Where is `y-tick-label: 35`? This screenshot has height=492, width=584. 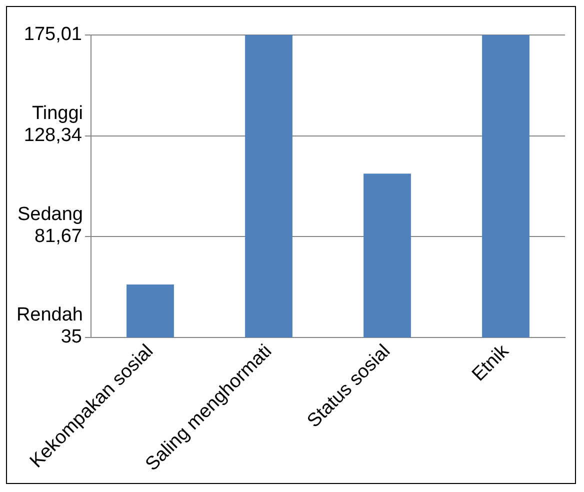
y-tick-label: 35 is located at coordinates (71, 337).